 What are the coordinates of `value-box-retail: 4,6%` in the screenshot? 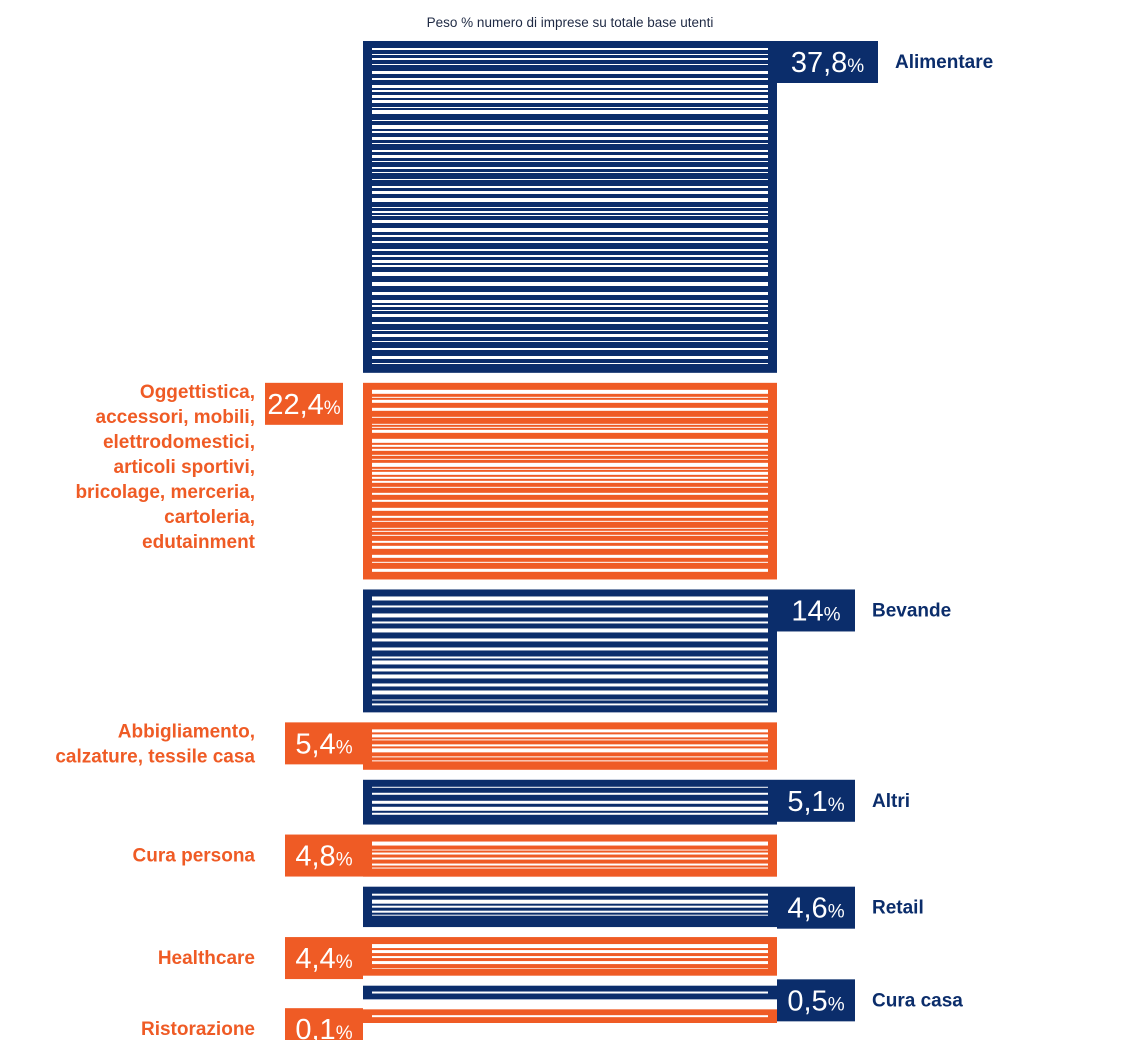 It's located at (816, 907).